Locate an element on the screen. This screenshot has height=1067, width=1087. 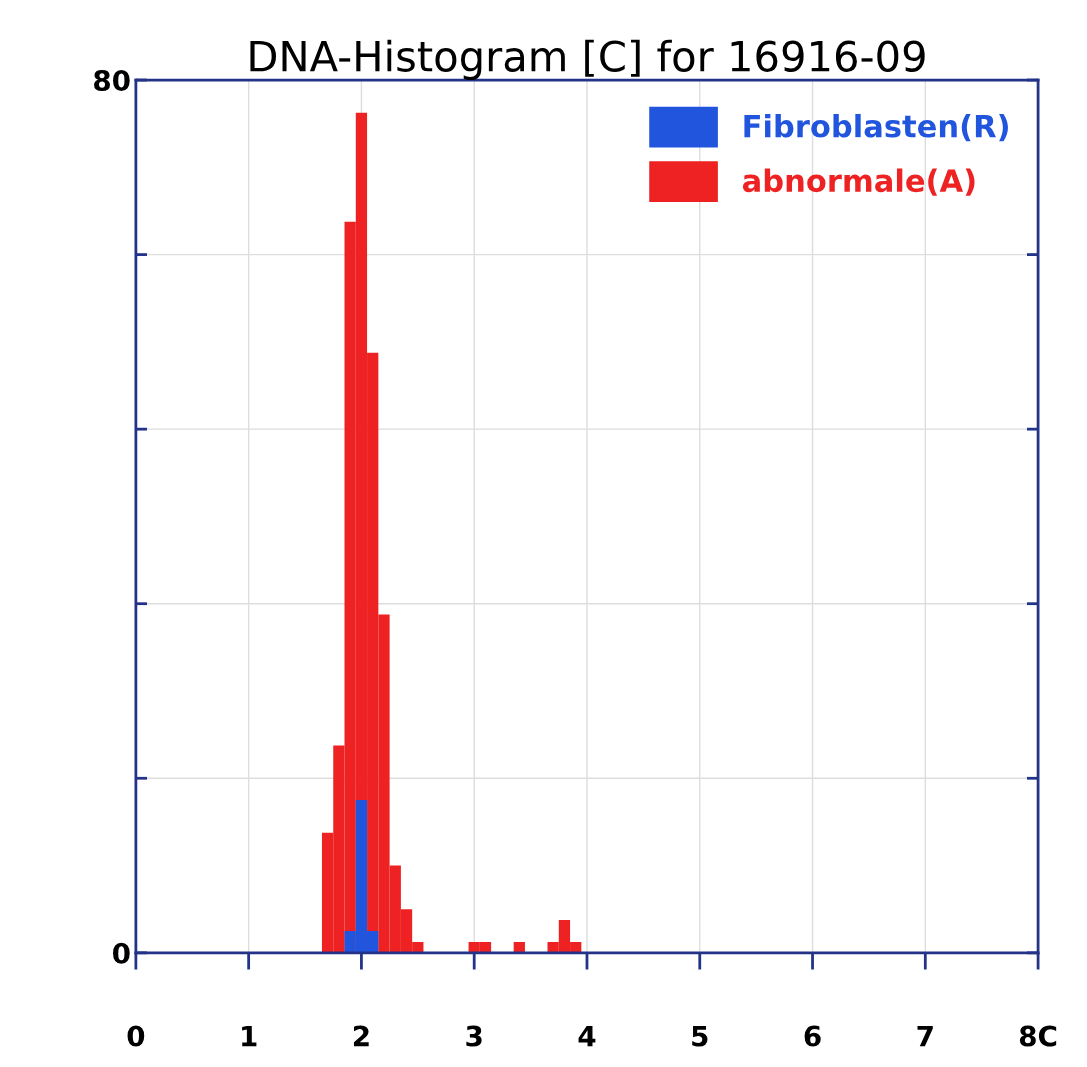
x-tick-label: 8C is located at coordinates (1038, 1036).